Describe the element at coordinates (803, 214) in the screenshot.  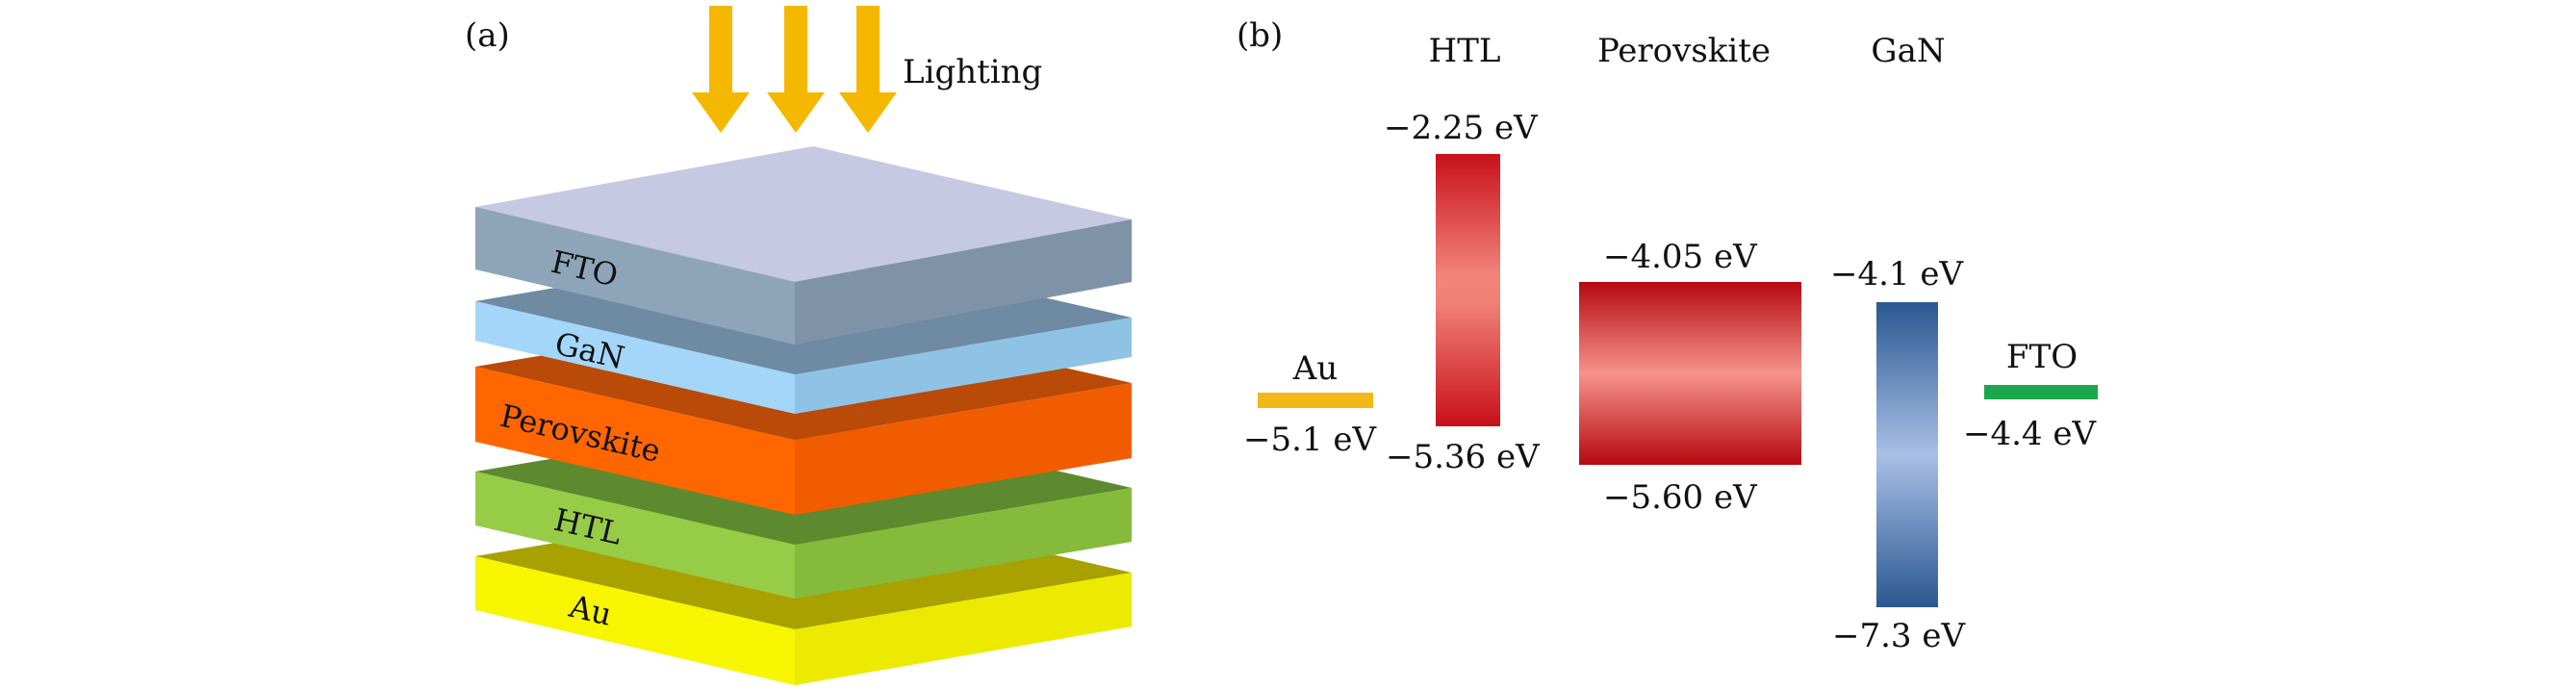
I see `layer-fto-top` at that location.